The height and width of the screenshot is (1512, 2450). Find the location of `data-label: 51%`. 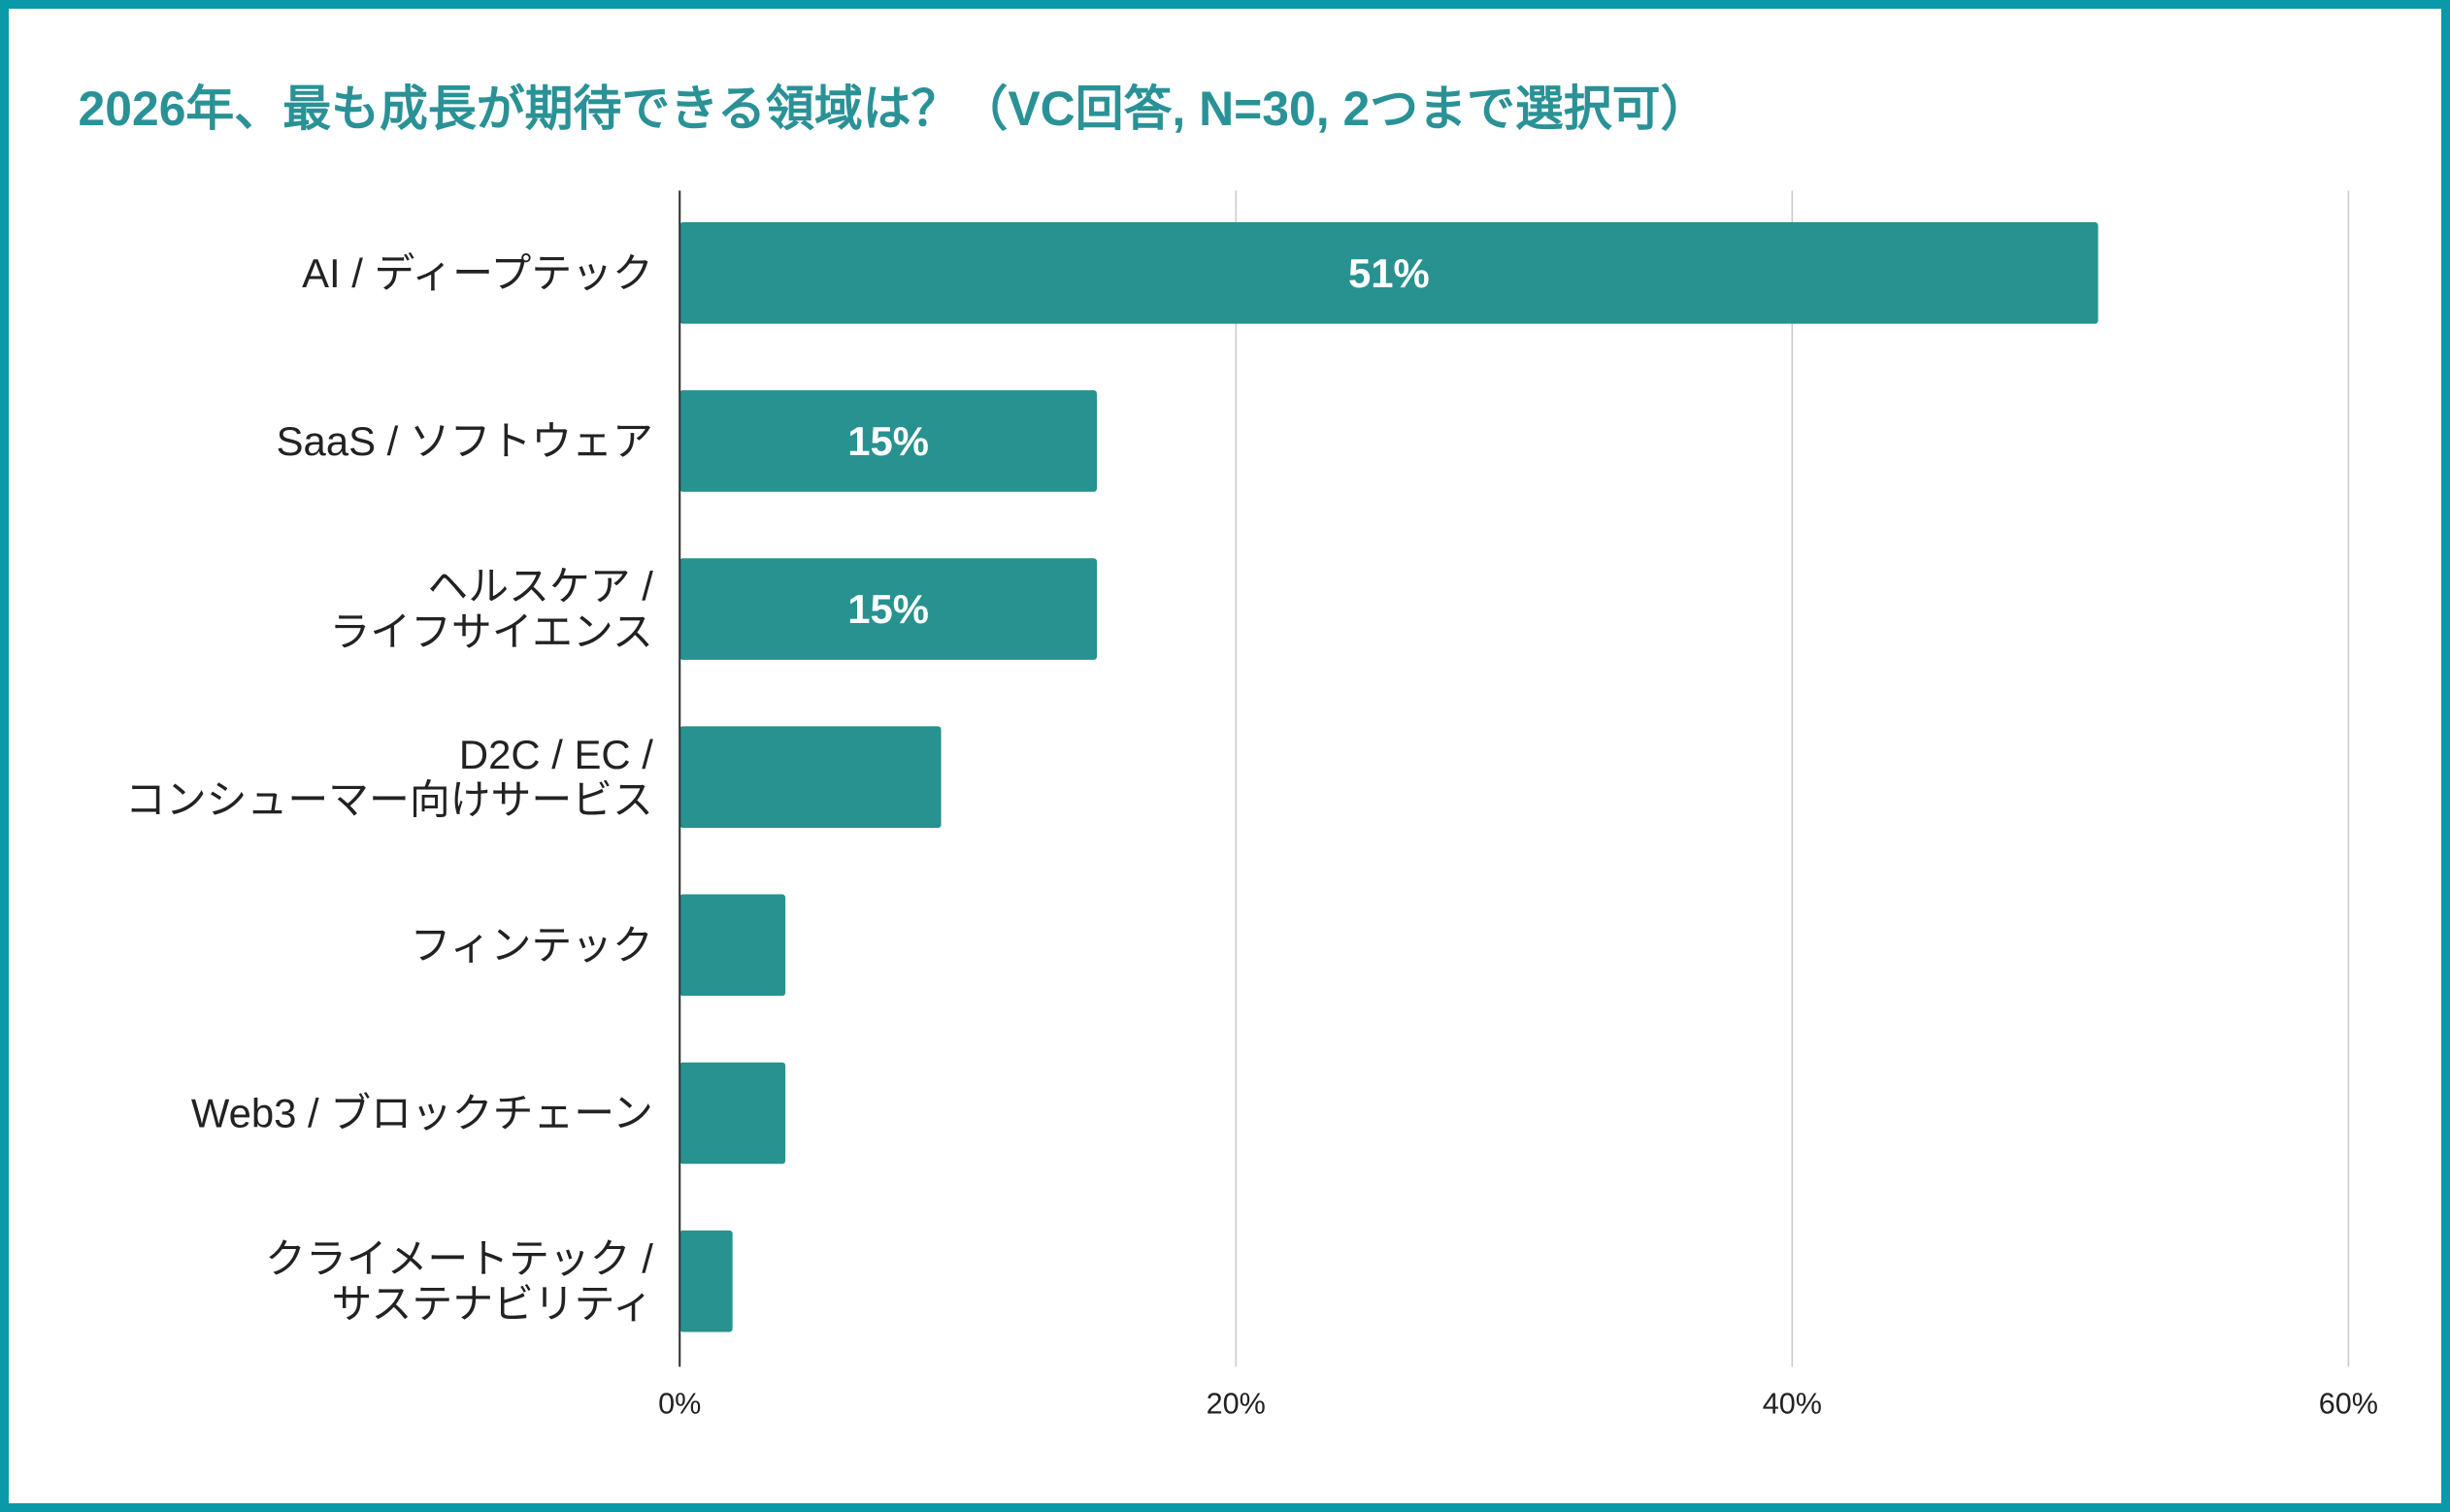

data-label: 51% is located at coordinates (1389, 273).